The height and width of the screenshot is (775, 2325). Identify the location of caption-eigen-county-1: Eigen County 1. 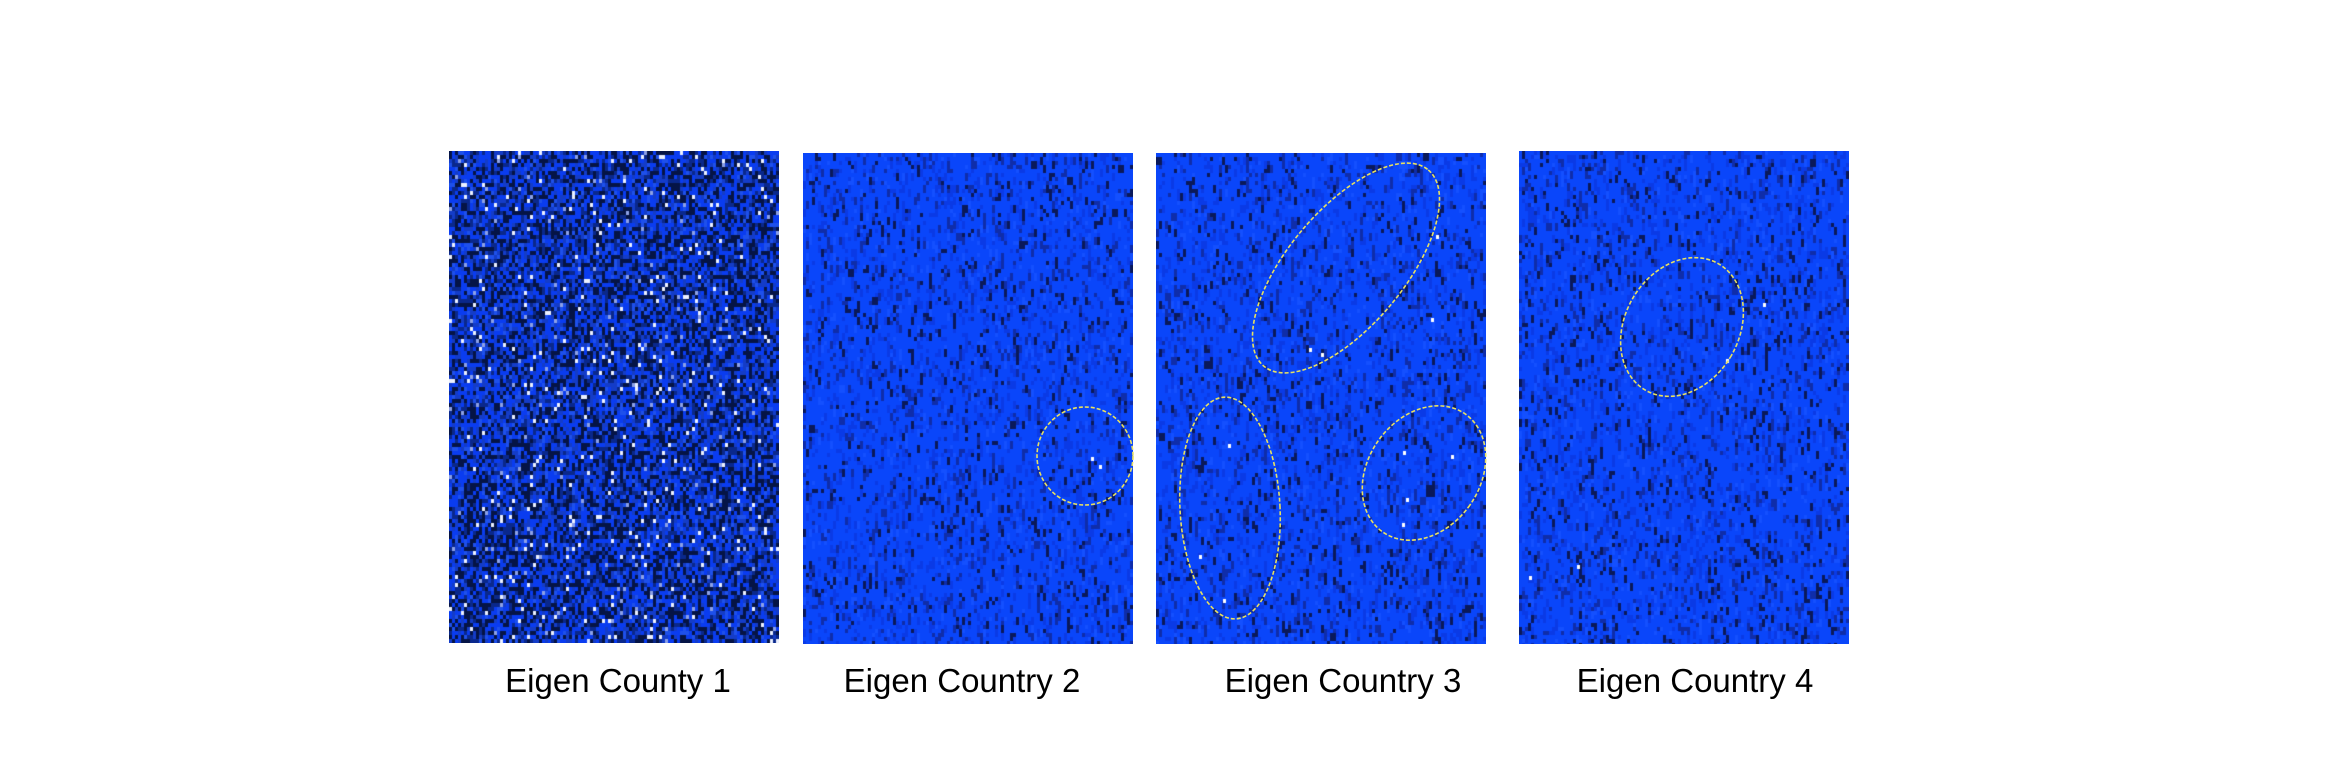
(618, 680).